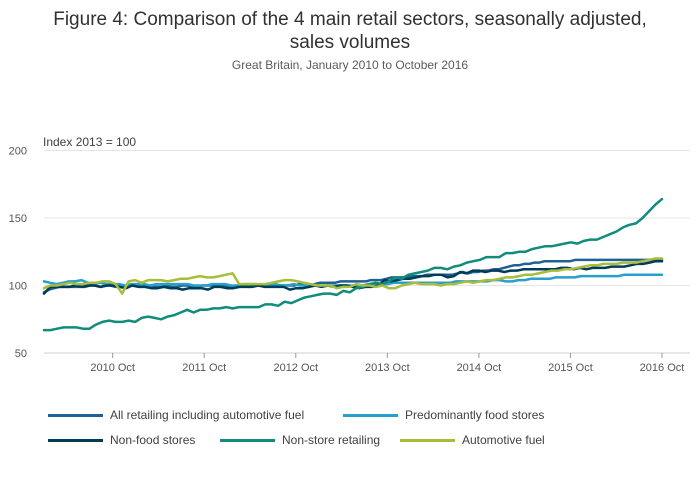 This screenshot has height=502, width=700. I want to click on y-tick-label-50: 50, so click(21, 354).